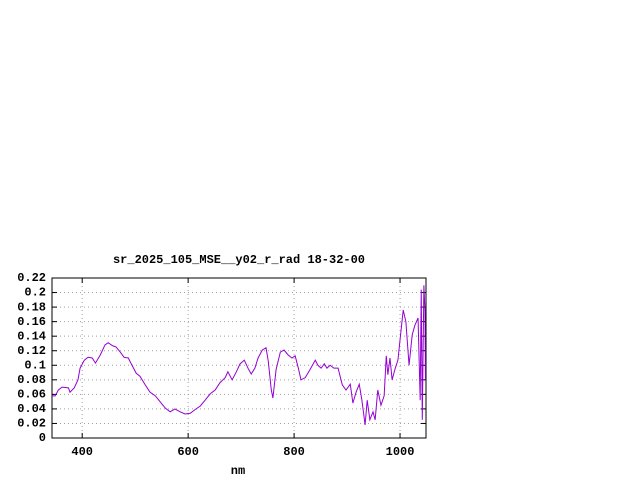 The width and height of the screenshot is (640, 480). Describe the element at coordinates (35, 365) in the screenshot. I see `y-tick-label: 0.1` at that location.